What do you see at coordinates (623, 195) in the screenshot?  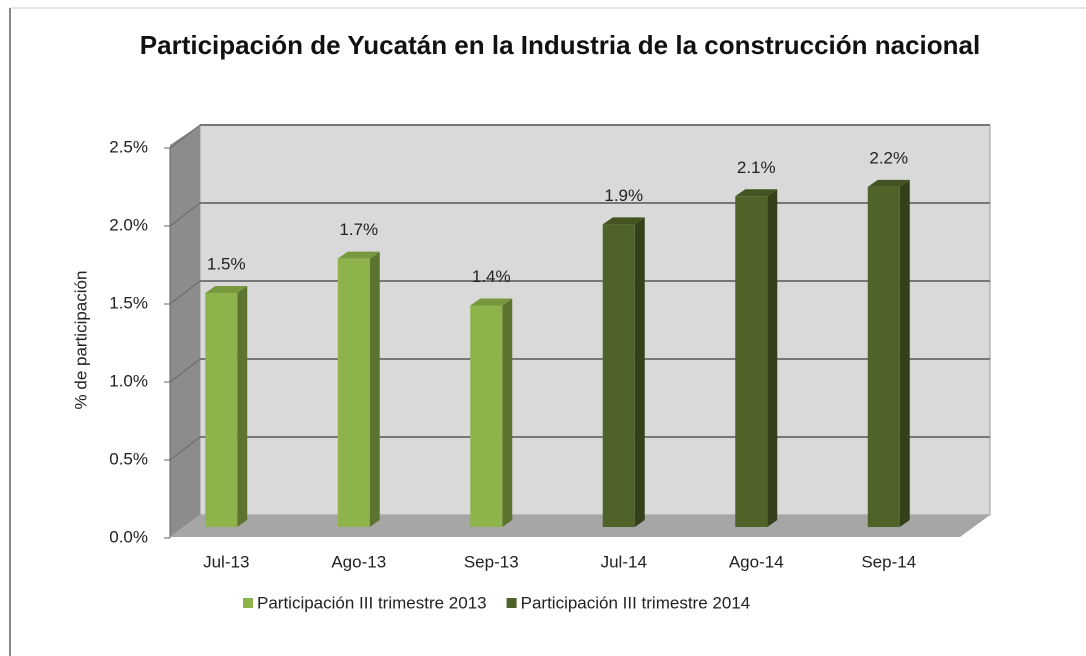 I see `value-label: 1.9%` at bounding box center [623, 195].